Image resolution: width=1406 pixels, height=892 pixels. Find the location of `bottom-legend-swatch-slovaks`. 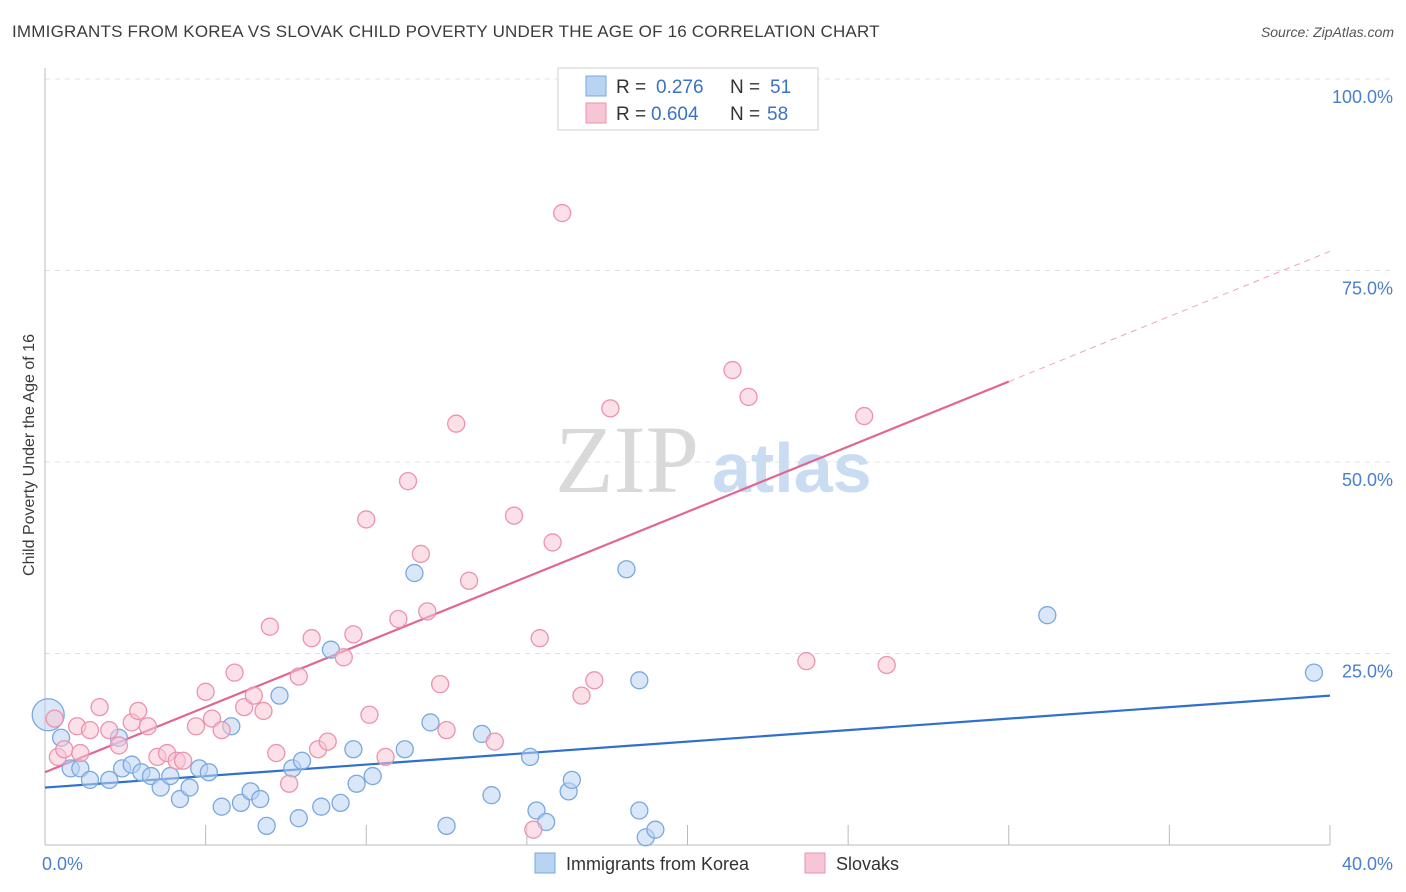

bottom-legend-swatch-slovaks is located at coordinates (815, 863).